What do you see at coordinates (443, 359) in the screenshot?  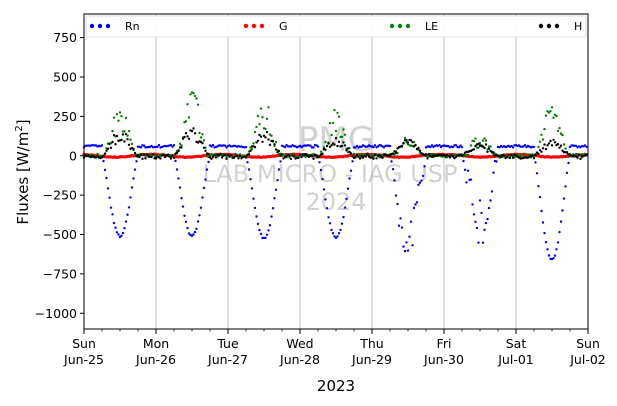 I see `x-tick-date: Jun-30` at bounding box center [443, 359].